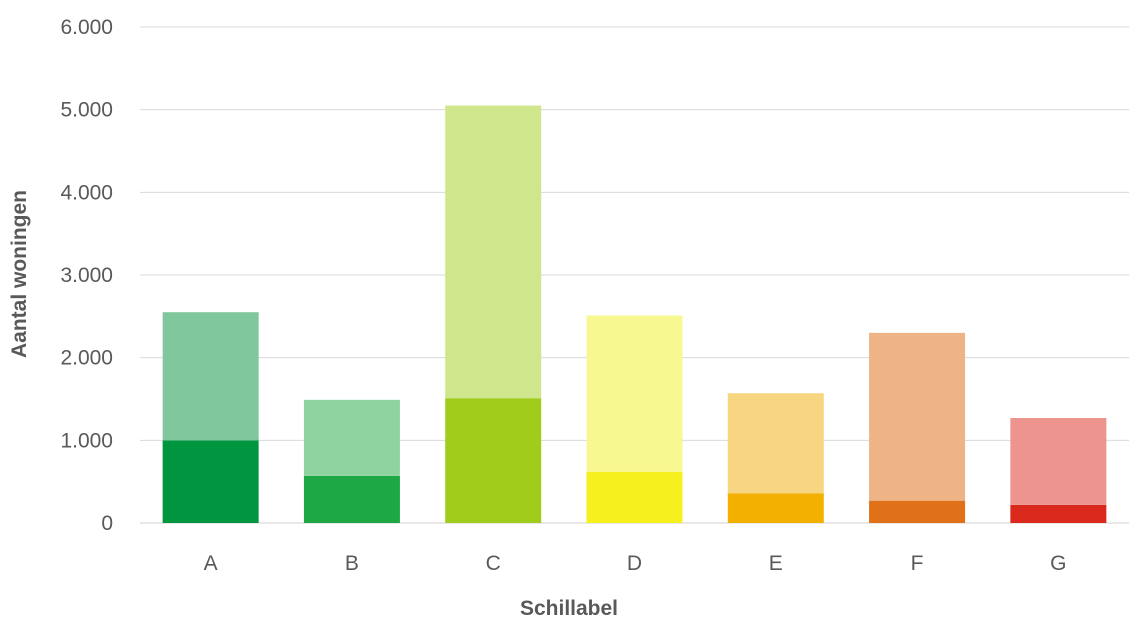 This screenshot has height=619, width=1129. I want to click on x-tick-label: D, so click(634, 563).